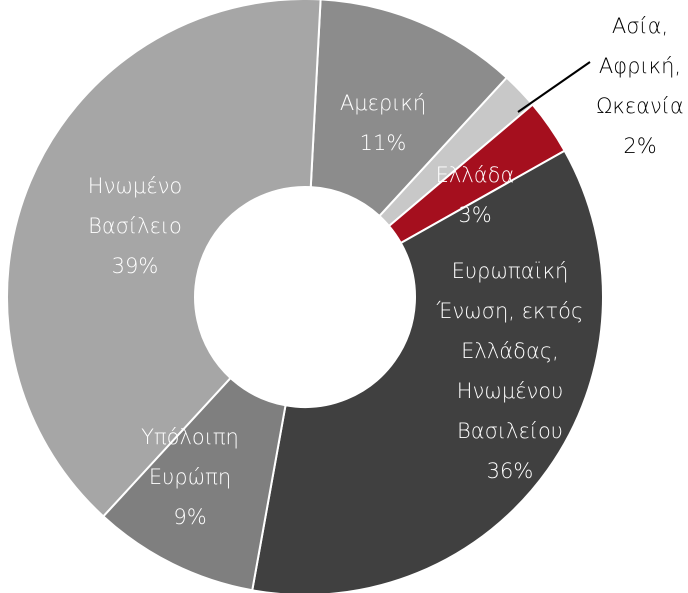 The height and width of the screenshot is (593, 688). I want to click on segment-label: Αμερική, so click(383, 103).